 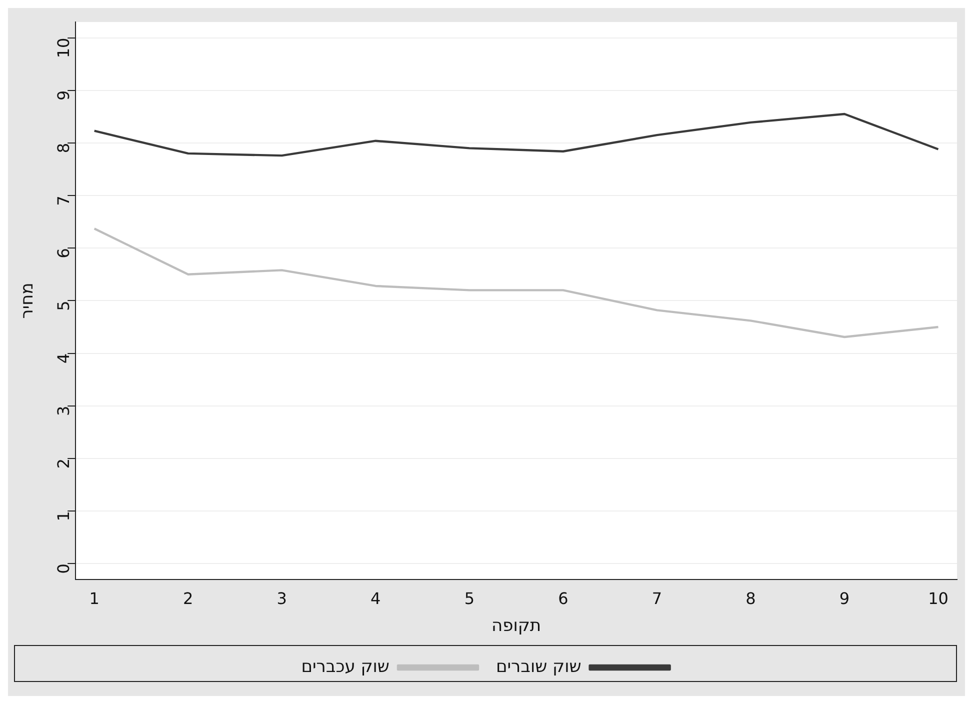 I want to click on y-tick-label: 6, so click(x=63, y=253).